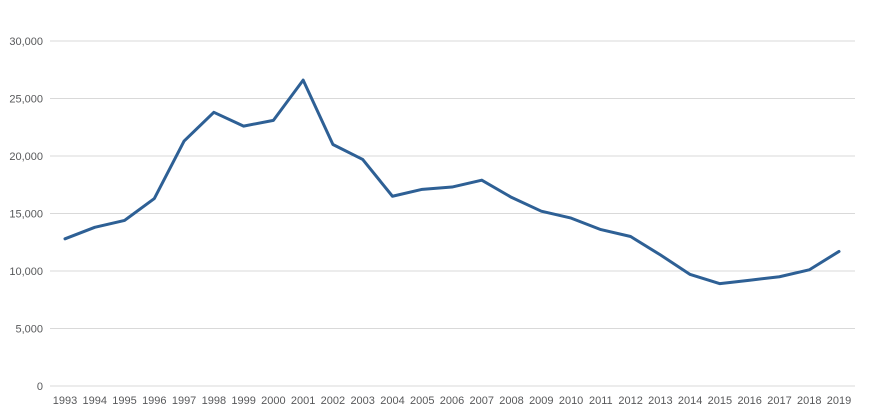 The width and height of the screenshot is (869, 416). What do you see at coordinates (65, 401) in the screenshot?
I see `x-axis-tick-label: 1993` at bounding box center [65, 401].